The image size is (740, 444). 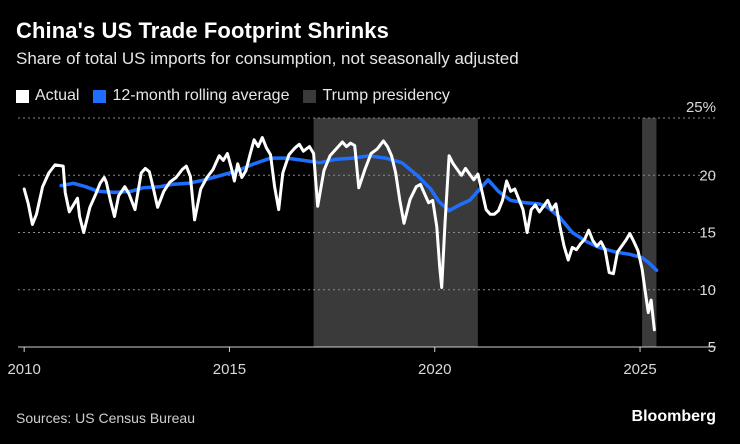 I want to click on legend-item-rolling: 12-month rolling average, so click(x=191, y=96).